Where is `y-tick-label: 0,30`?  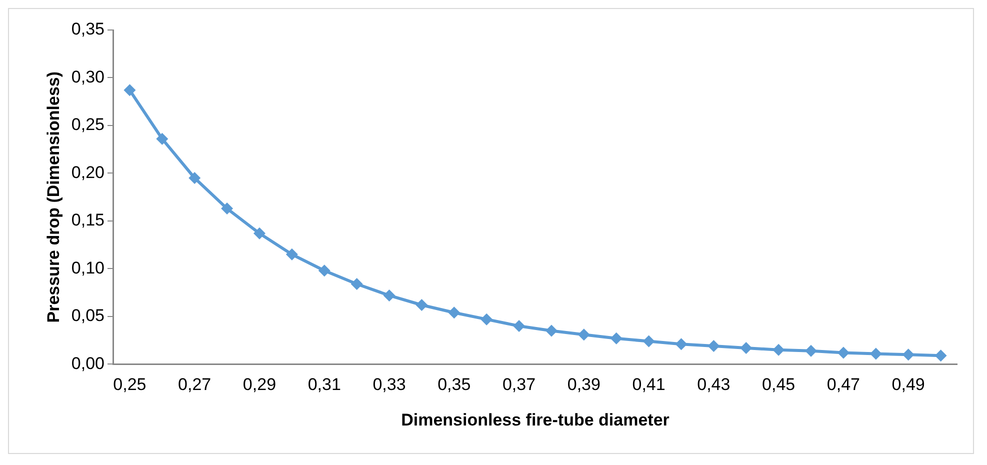 y-tick-label: 0,30 is located at coordinates (87, 76).